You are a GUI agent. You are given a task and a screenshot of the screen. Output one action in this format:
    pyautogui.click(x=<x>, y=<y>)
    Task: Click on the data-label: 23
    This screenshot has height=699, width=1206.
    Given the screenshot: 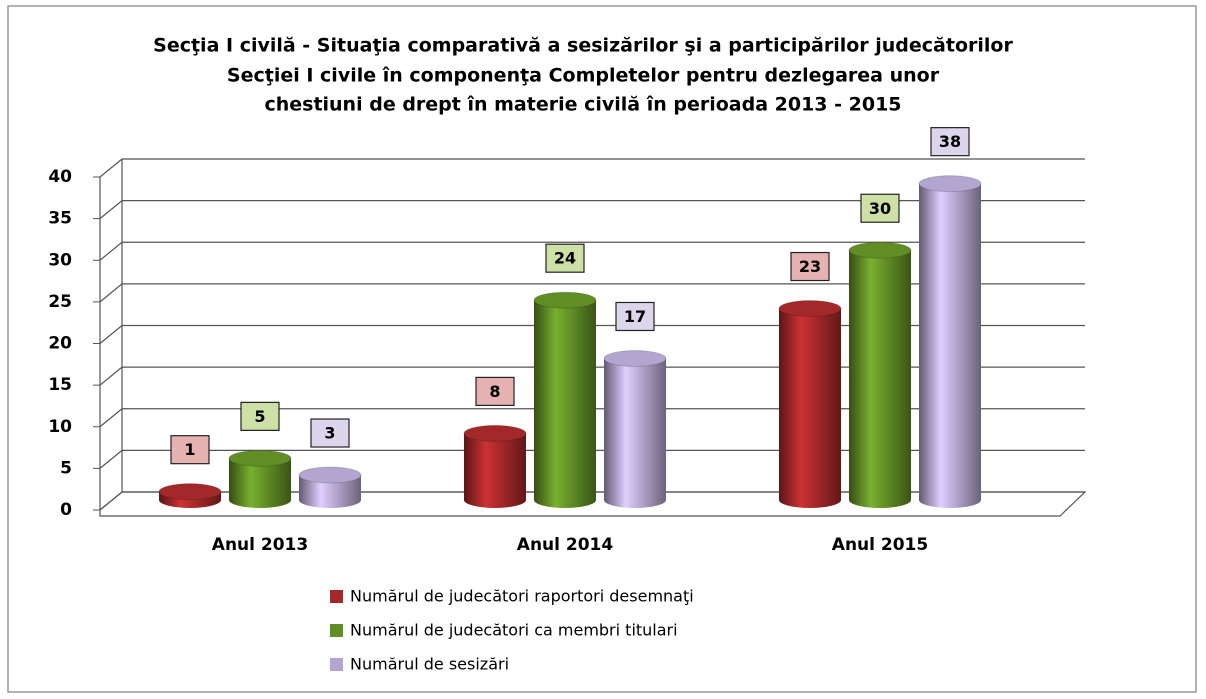 What is the action you would take?
    pyautogui.click(x=810, y=266)
    